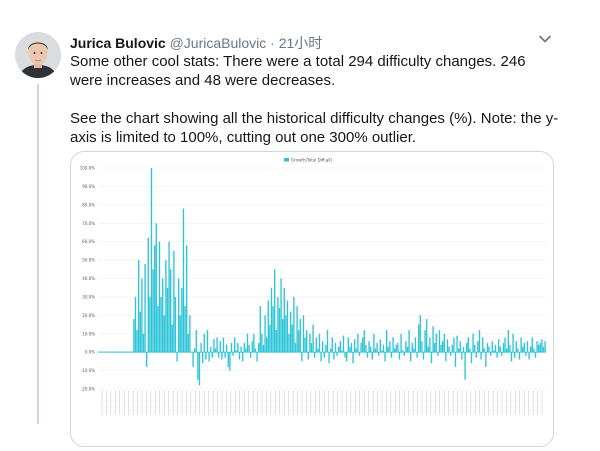 The image size is (600, 451). Describe the element at coordinates (312, 160) in the screenshot. I see `legend-label: Growth(Total Diff,all)` at that location.